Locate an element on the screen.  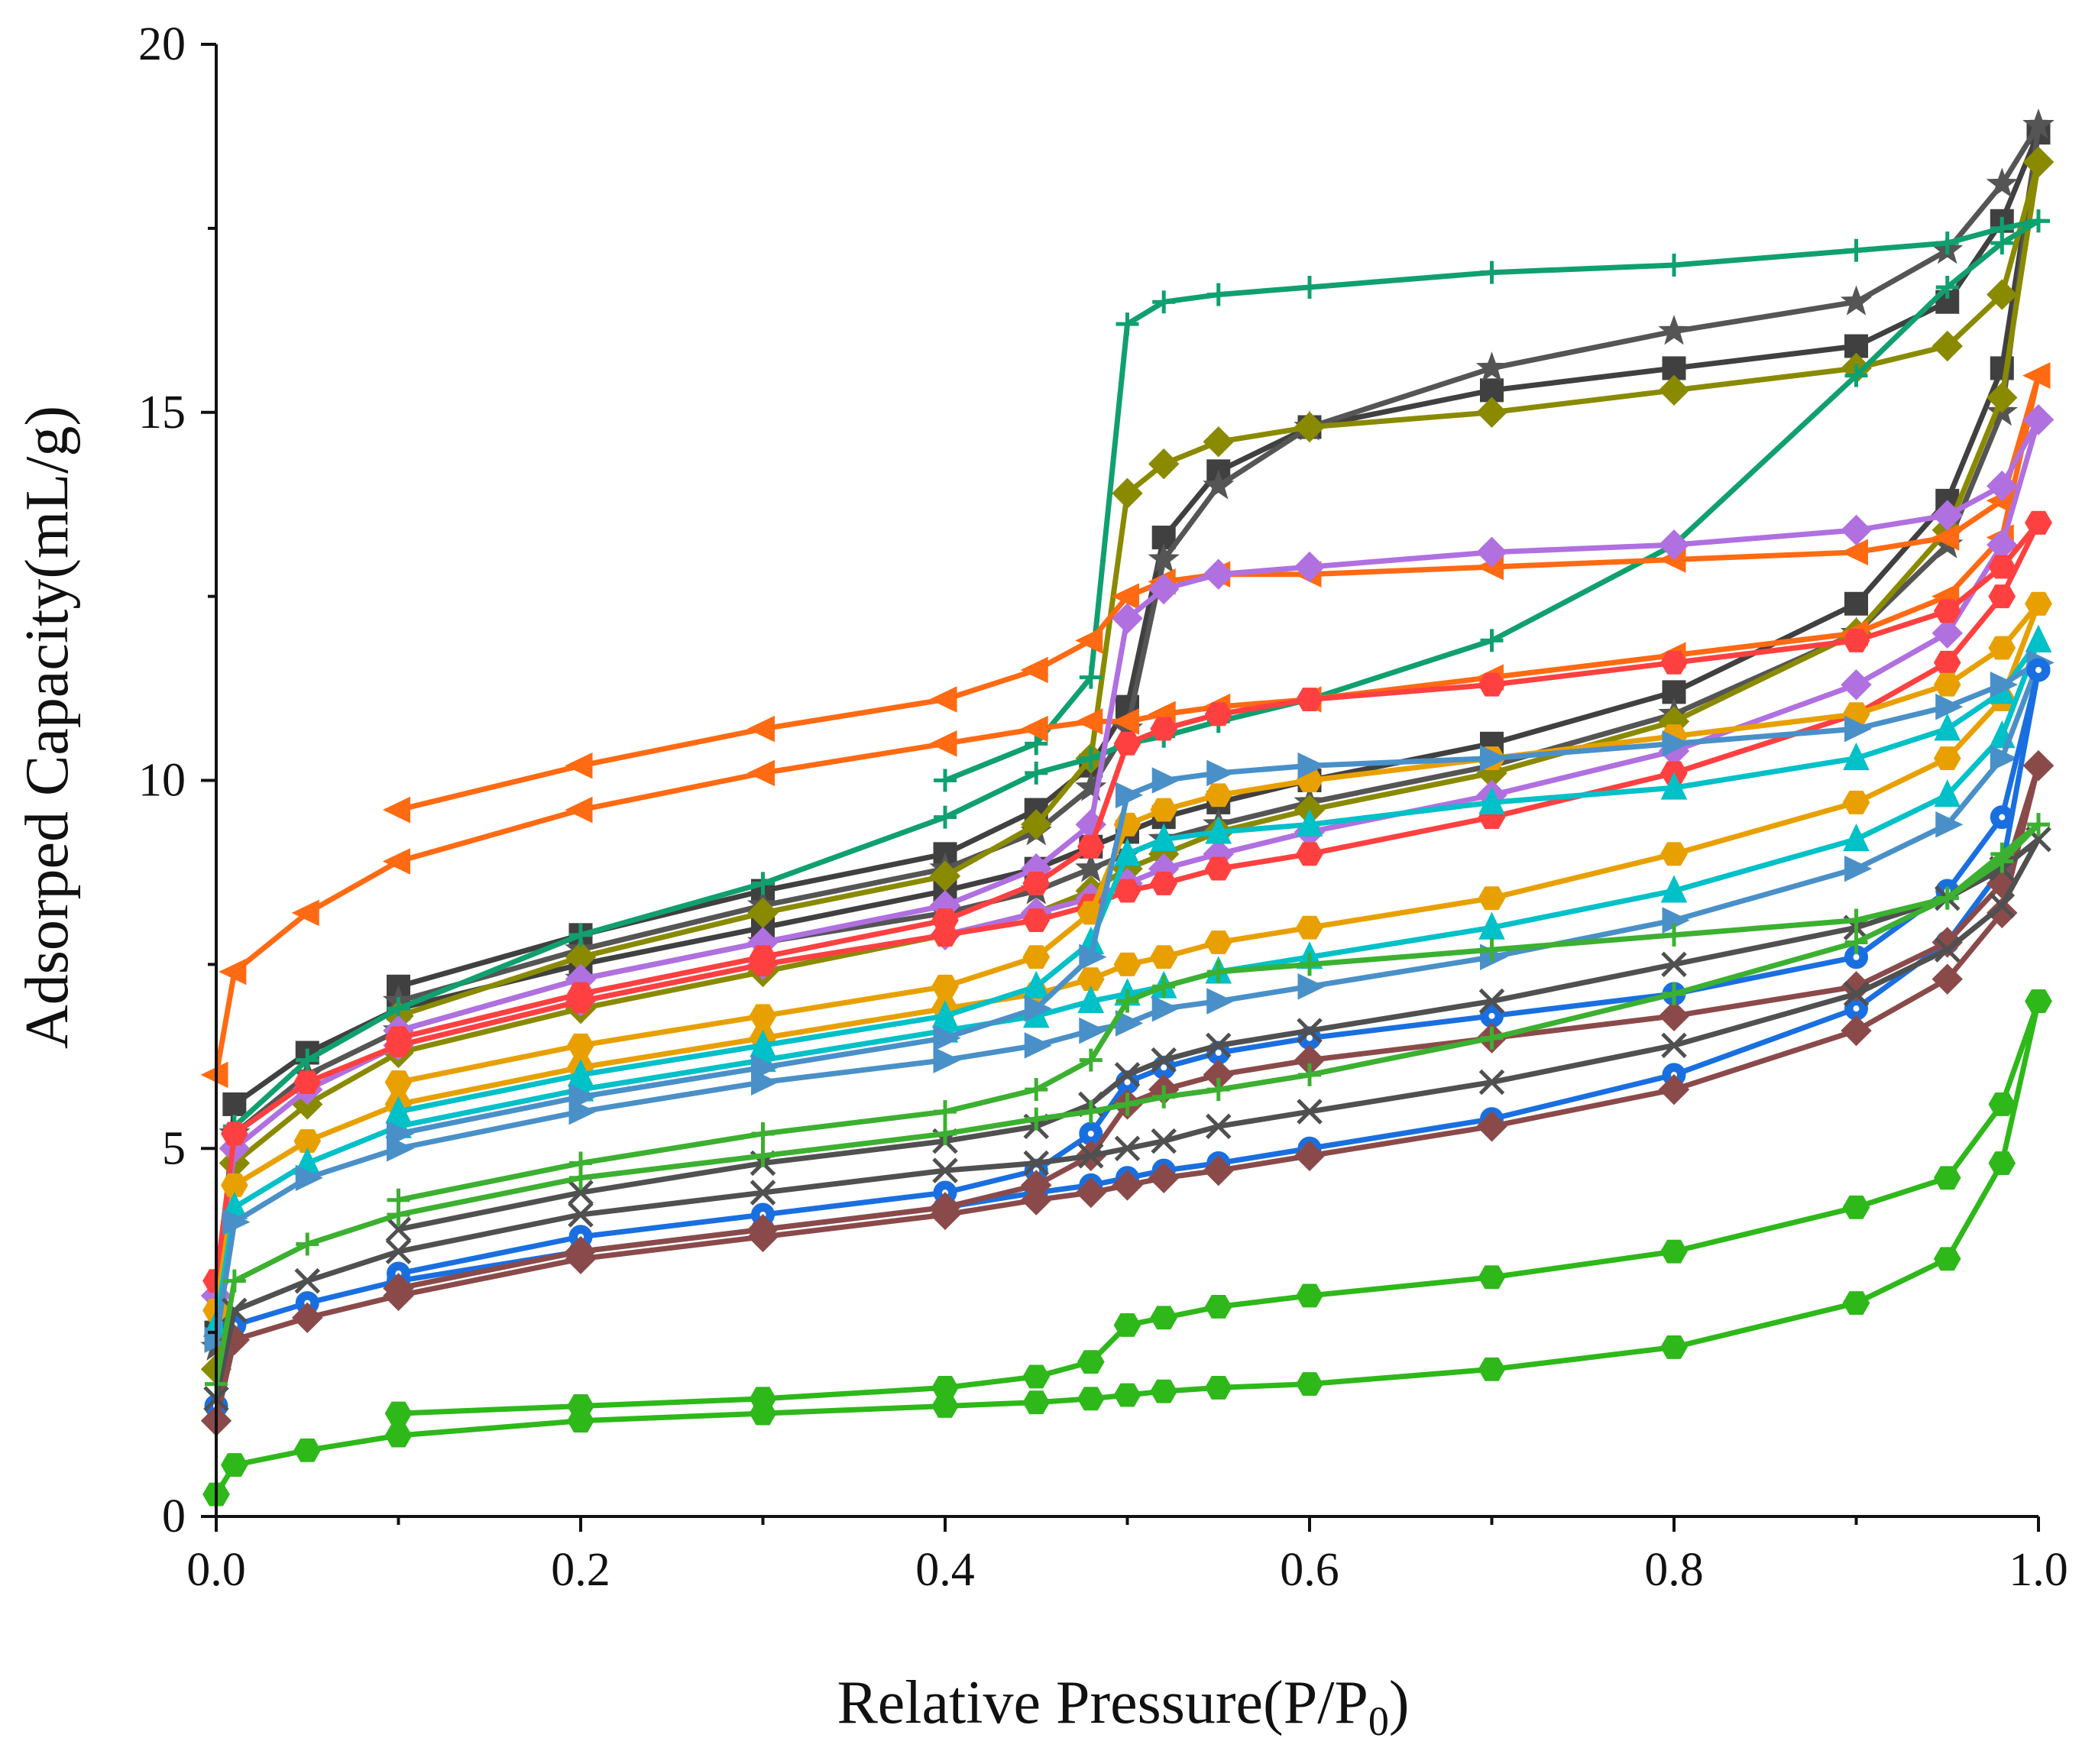
x-tick-label: 0.4 is located at coordinates (945, 1570).